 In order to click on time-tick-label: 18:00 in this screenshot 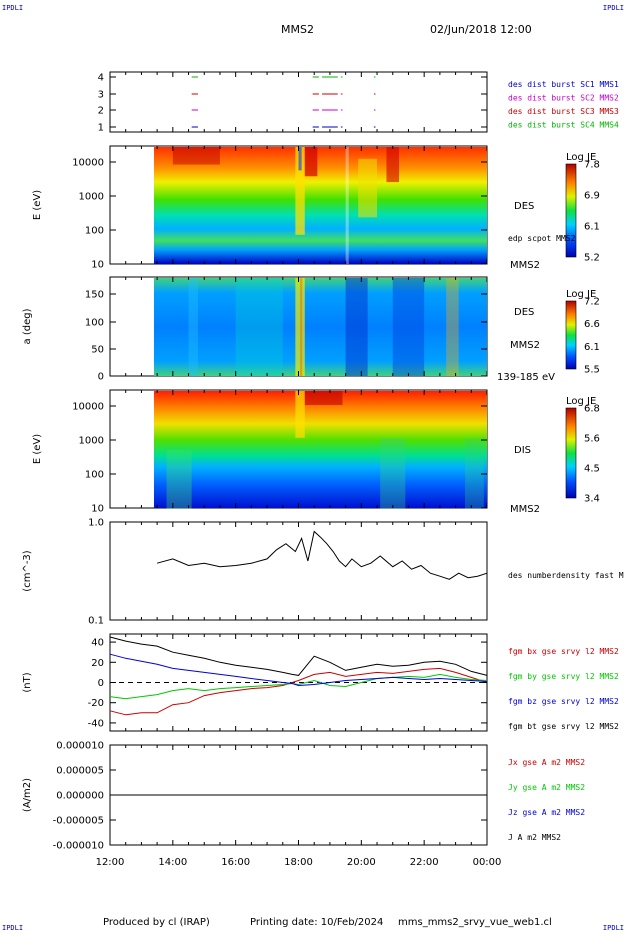, I will do `click(298, 862)`.